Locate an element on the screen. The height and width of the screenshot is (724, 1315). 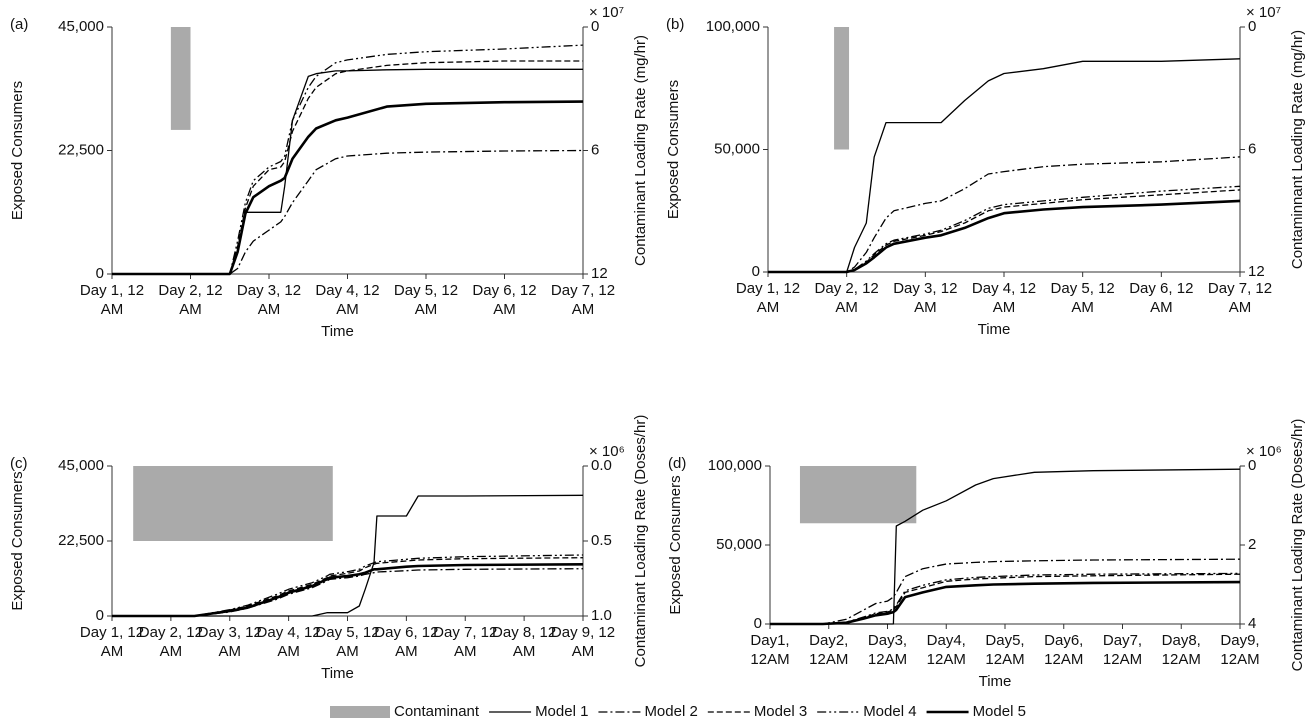
x-tick-label: Day9, 12AM is located at coordinates (1240, 650).